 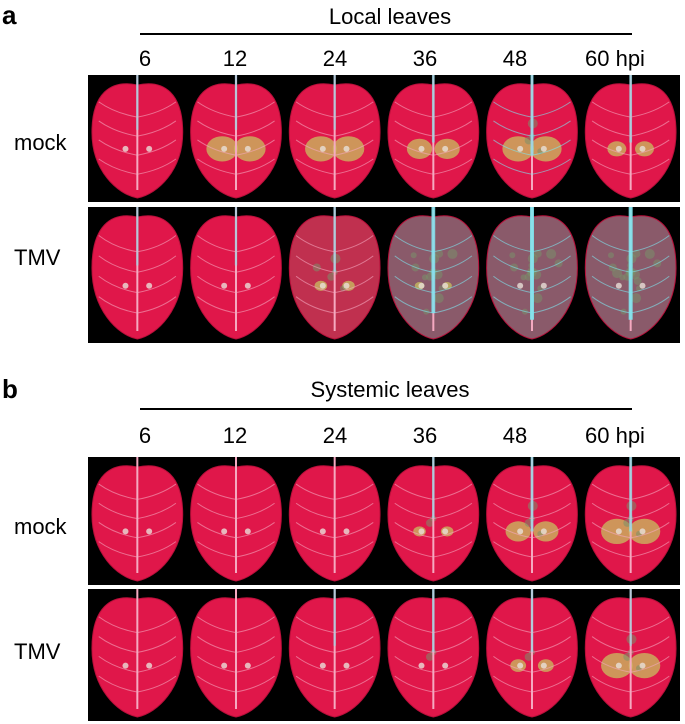 What do you see at coordinates (40, 142) in the screenshot?
I see `panel-a-row-mock: mock` at bounding box center [40, 142].